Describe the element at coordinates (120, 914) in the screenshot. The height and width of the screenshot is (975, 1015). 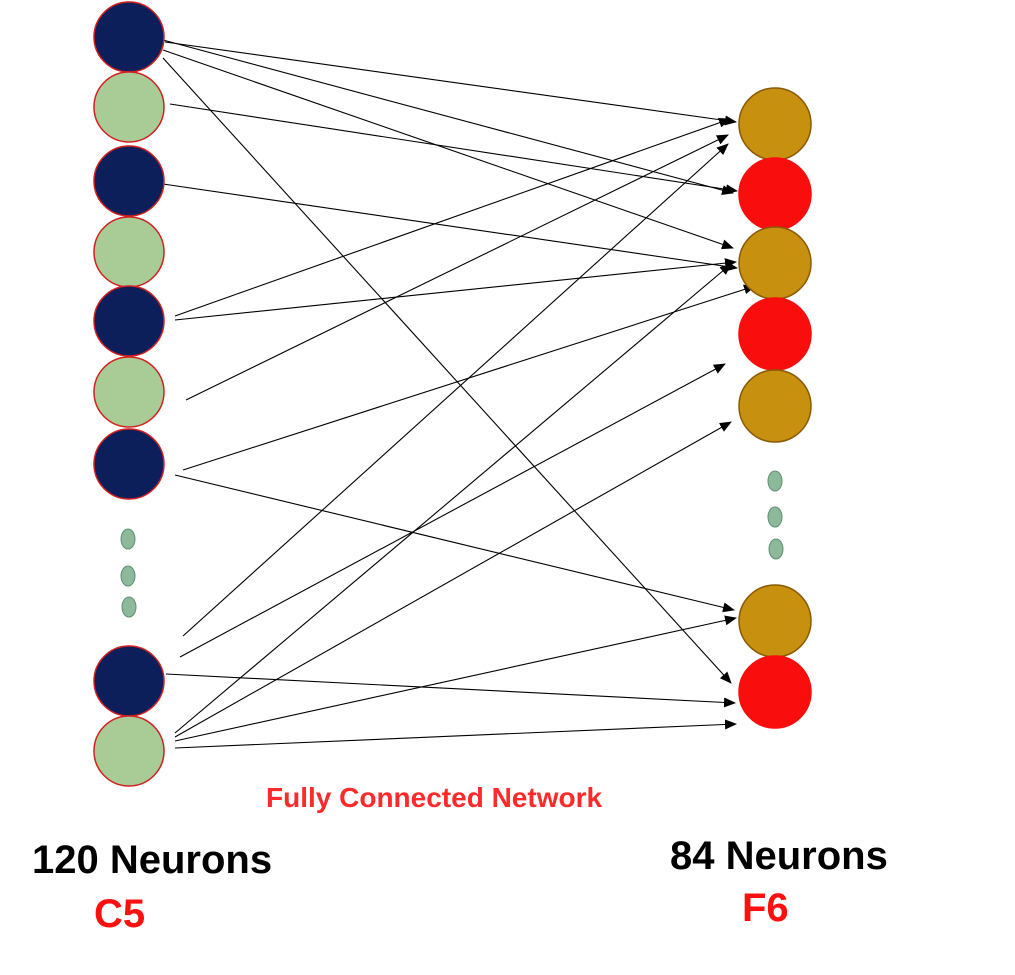
I see `c5-layer-name: C5` at that location.